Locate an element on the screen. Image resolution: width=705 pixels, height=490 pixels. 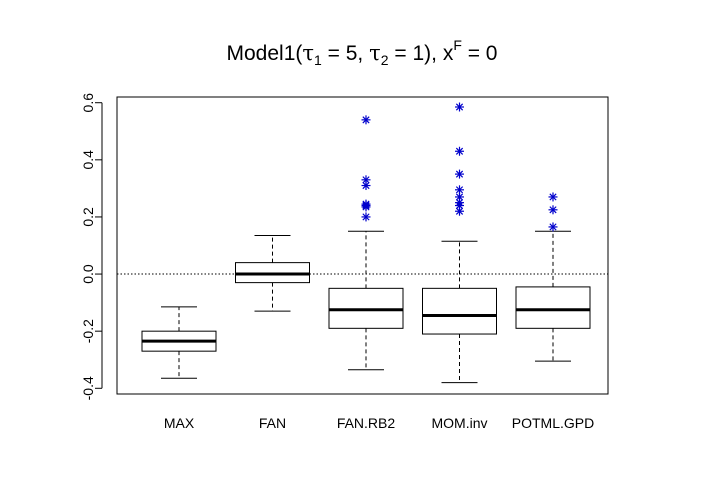
title-close-paren: ), is located at coordinates (433, 53).